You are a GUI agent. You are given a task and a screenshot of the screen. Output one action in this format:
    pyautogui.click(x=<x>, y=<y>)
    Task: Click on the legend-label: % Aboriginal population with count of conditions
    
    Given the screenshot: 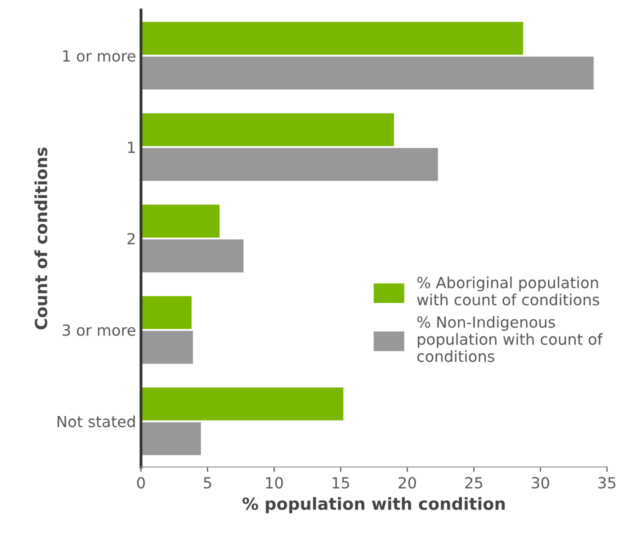 What is the action you would take?
    pyautogui.click(x=508, y=291)
    